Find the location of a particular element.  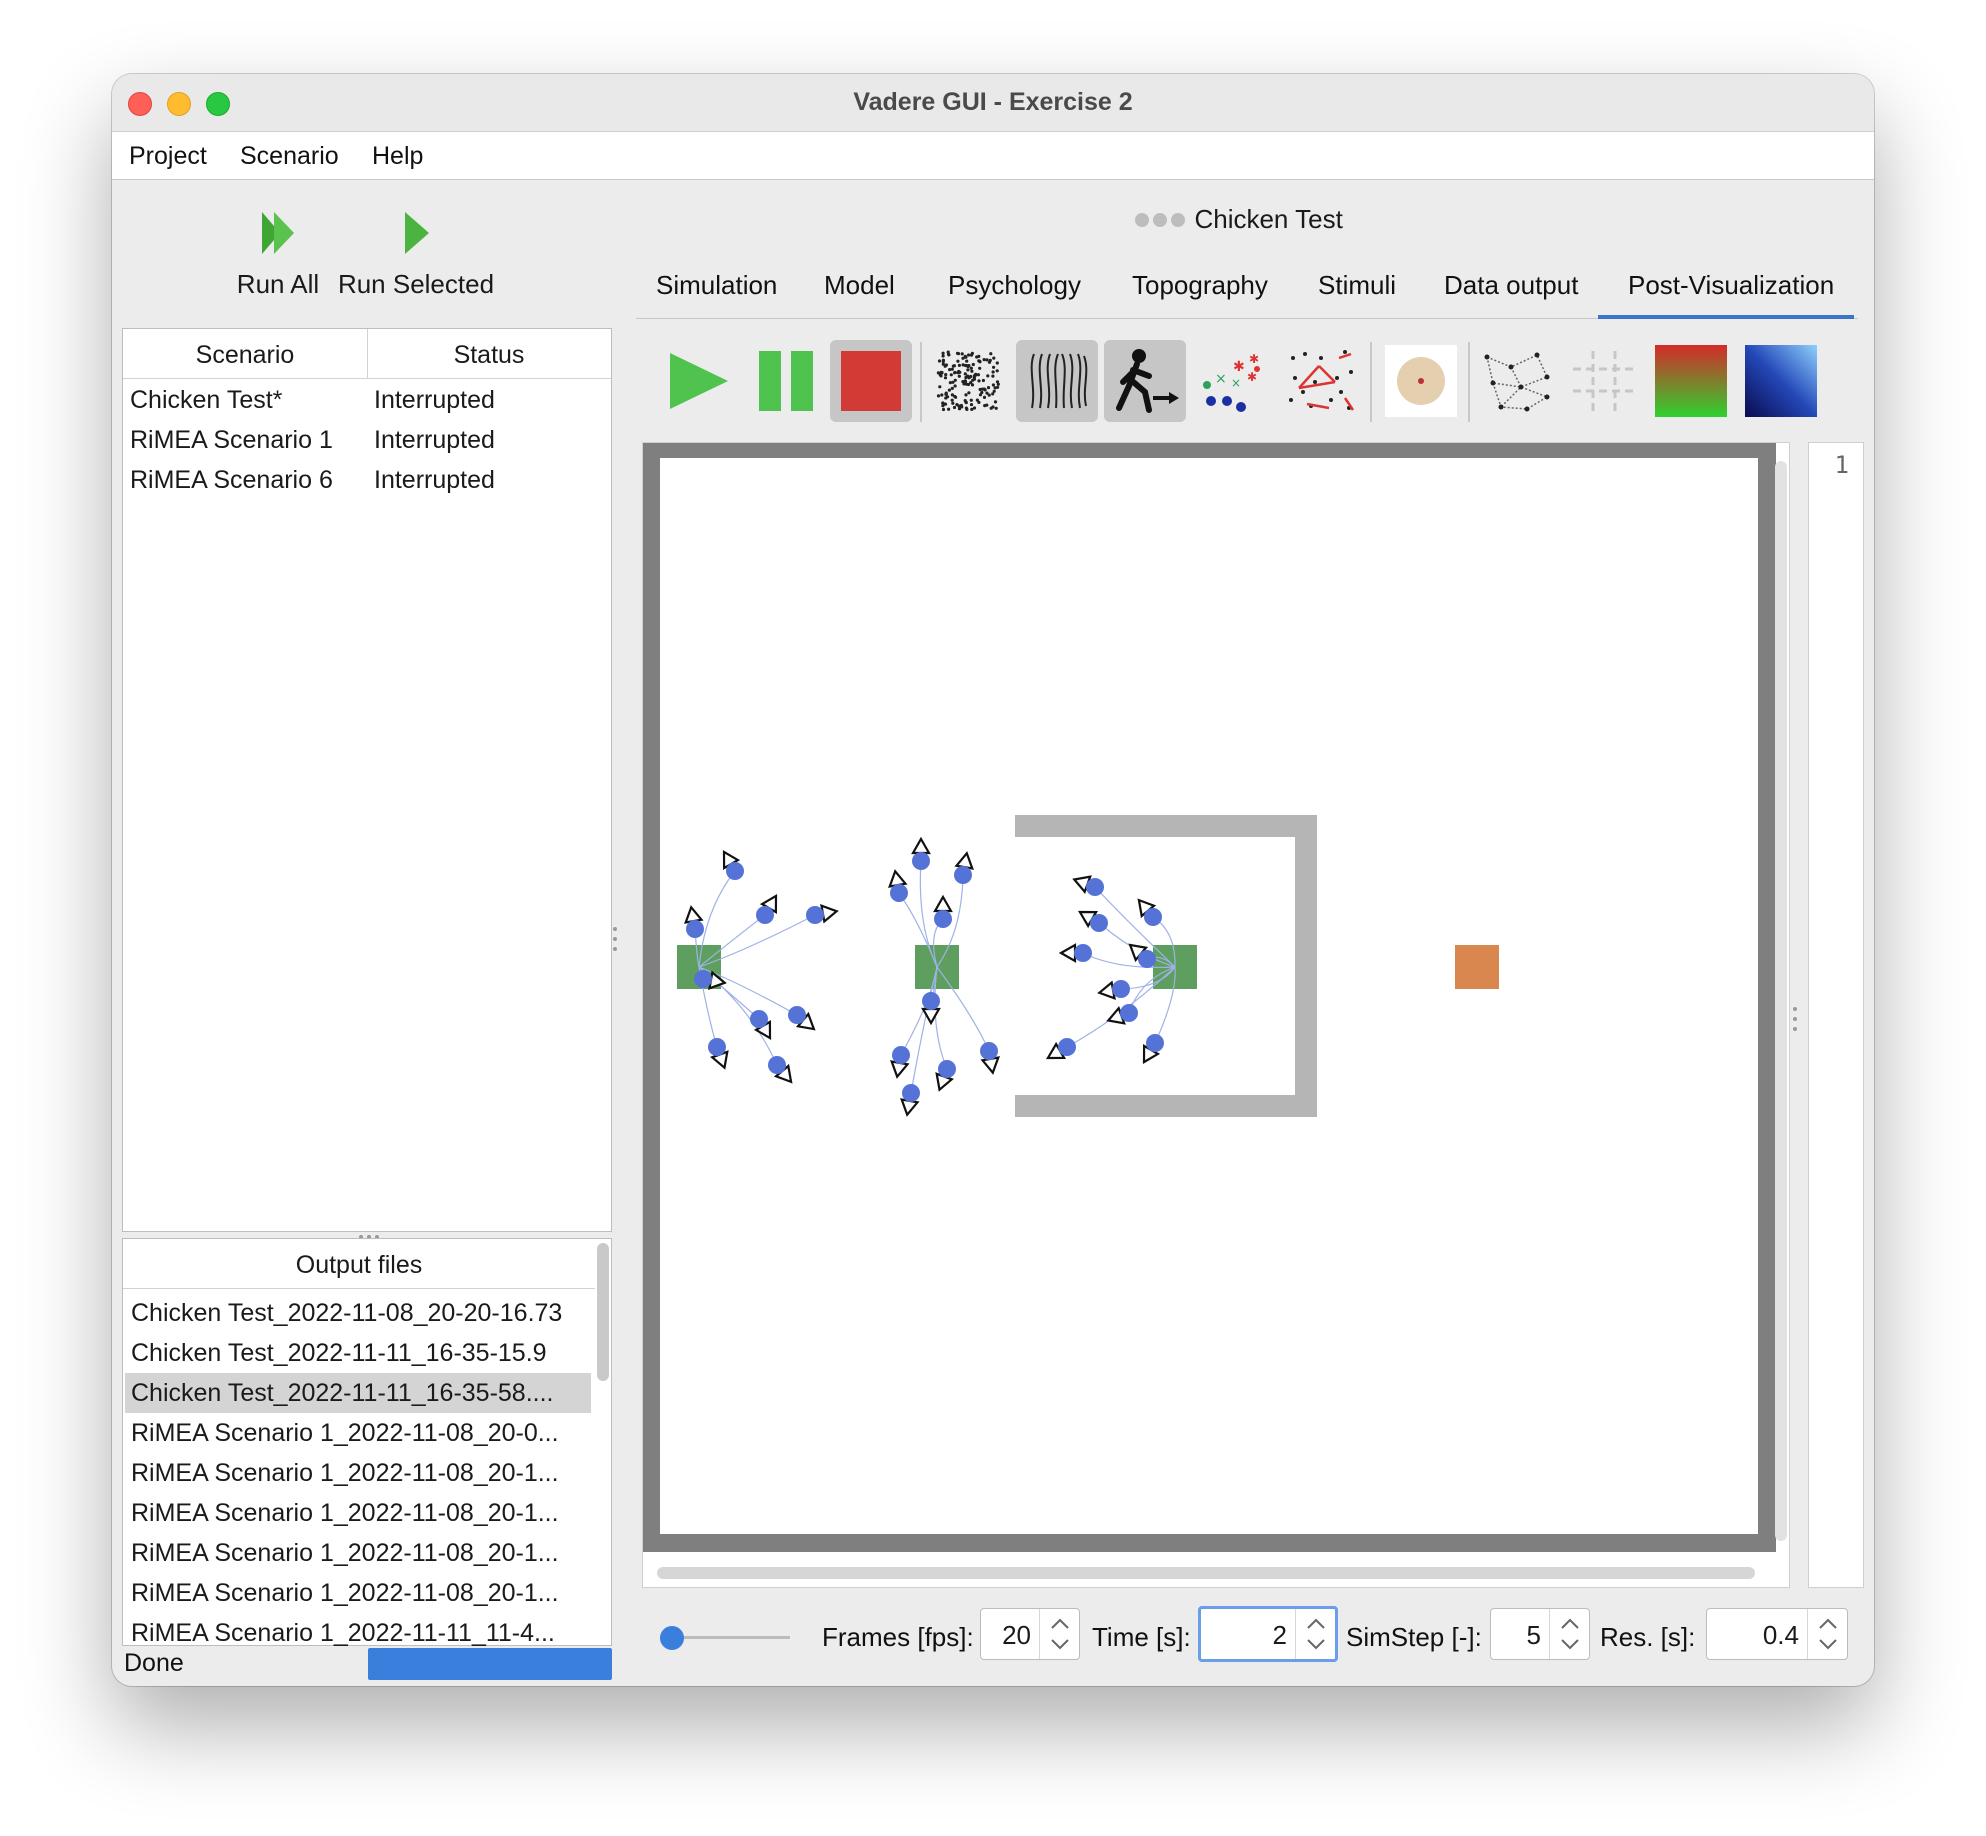

frames-value: 20 is located at coordinates (1016, 1635).